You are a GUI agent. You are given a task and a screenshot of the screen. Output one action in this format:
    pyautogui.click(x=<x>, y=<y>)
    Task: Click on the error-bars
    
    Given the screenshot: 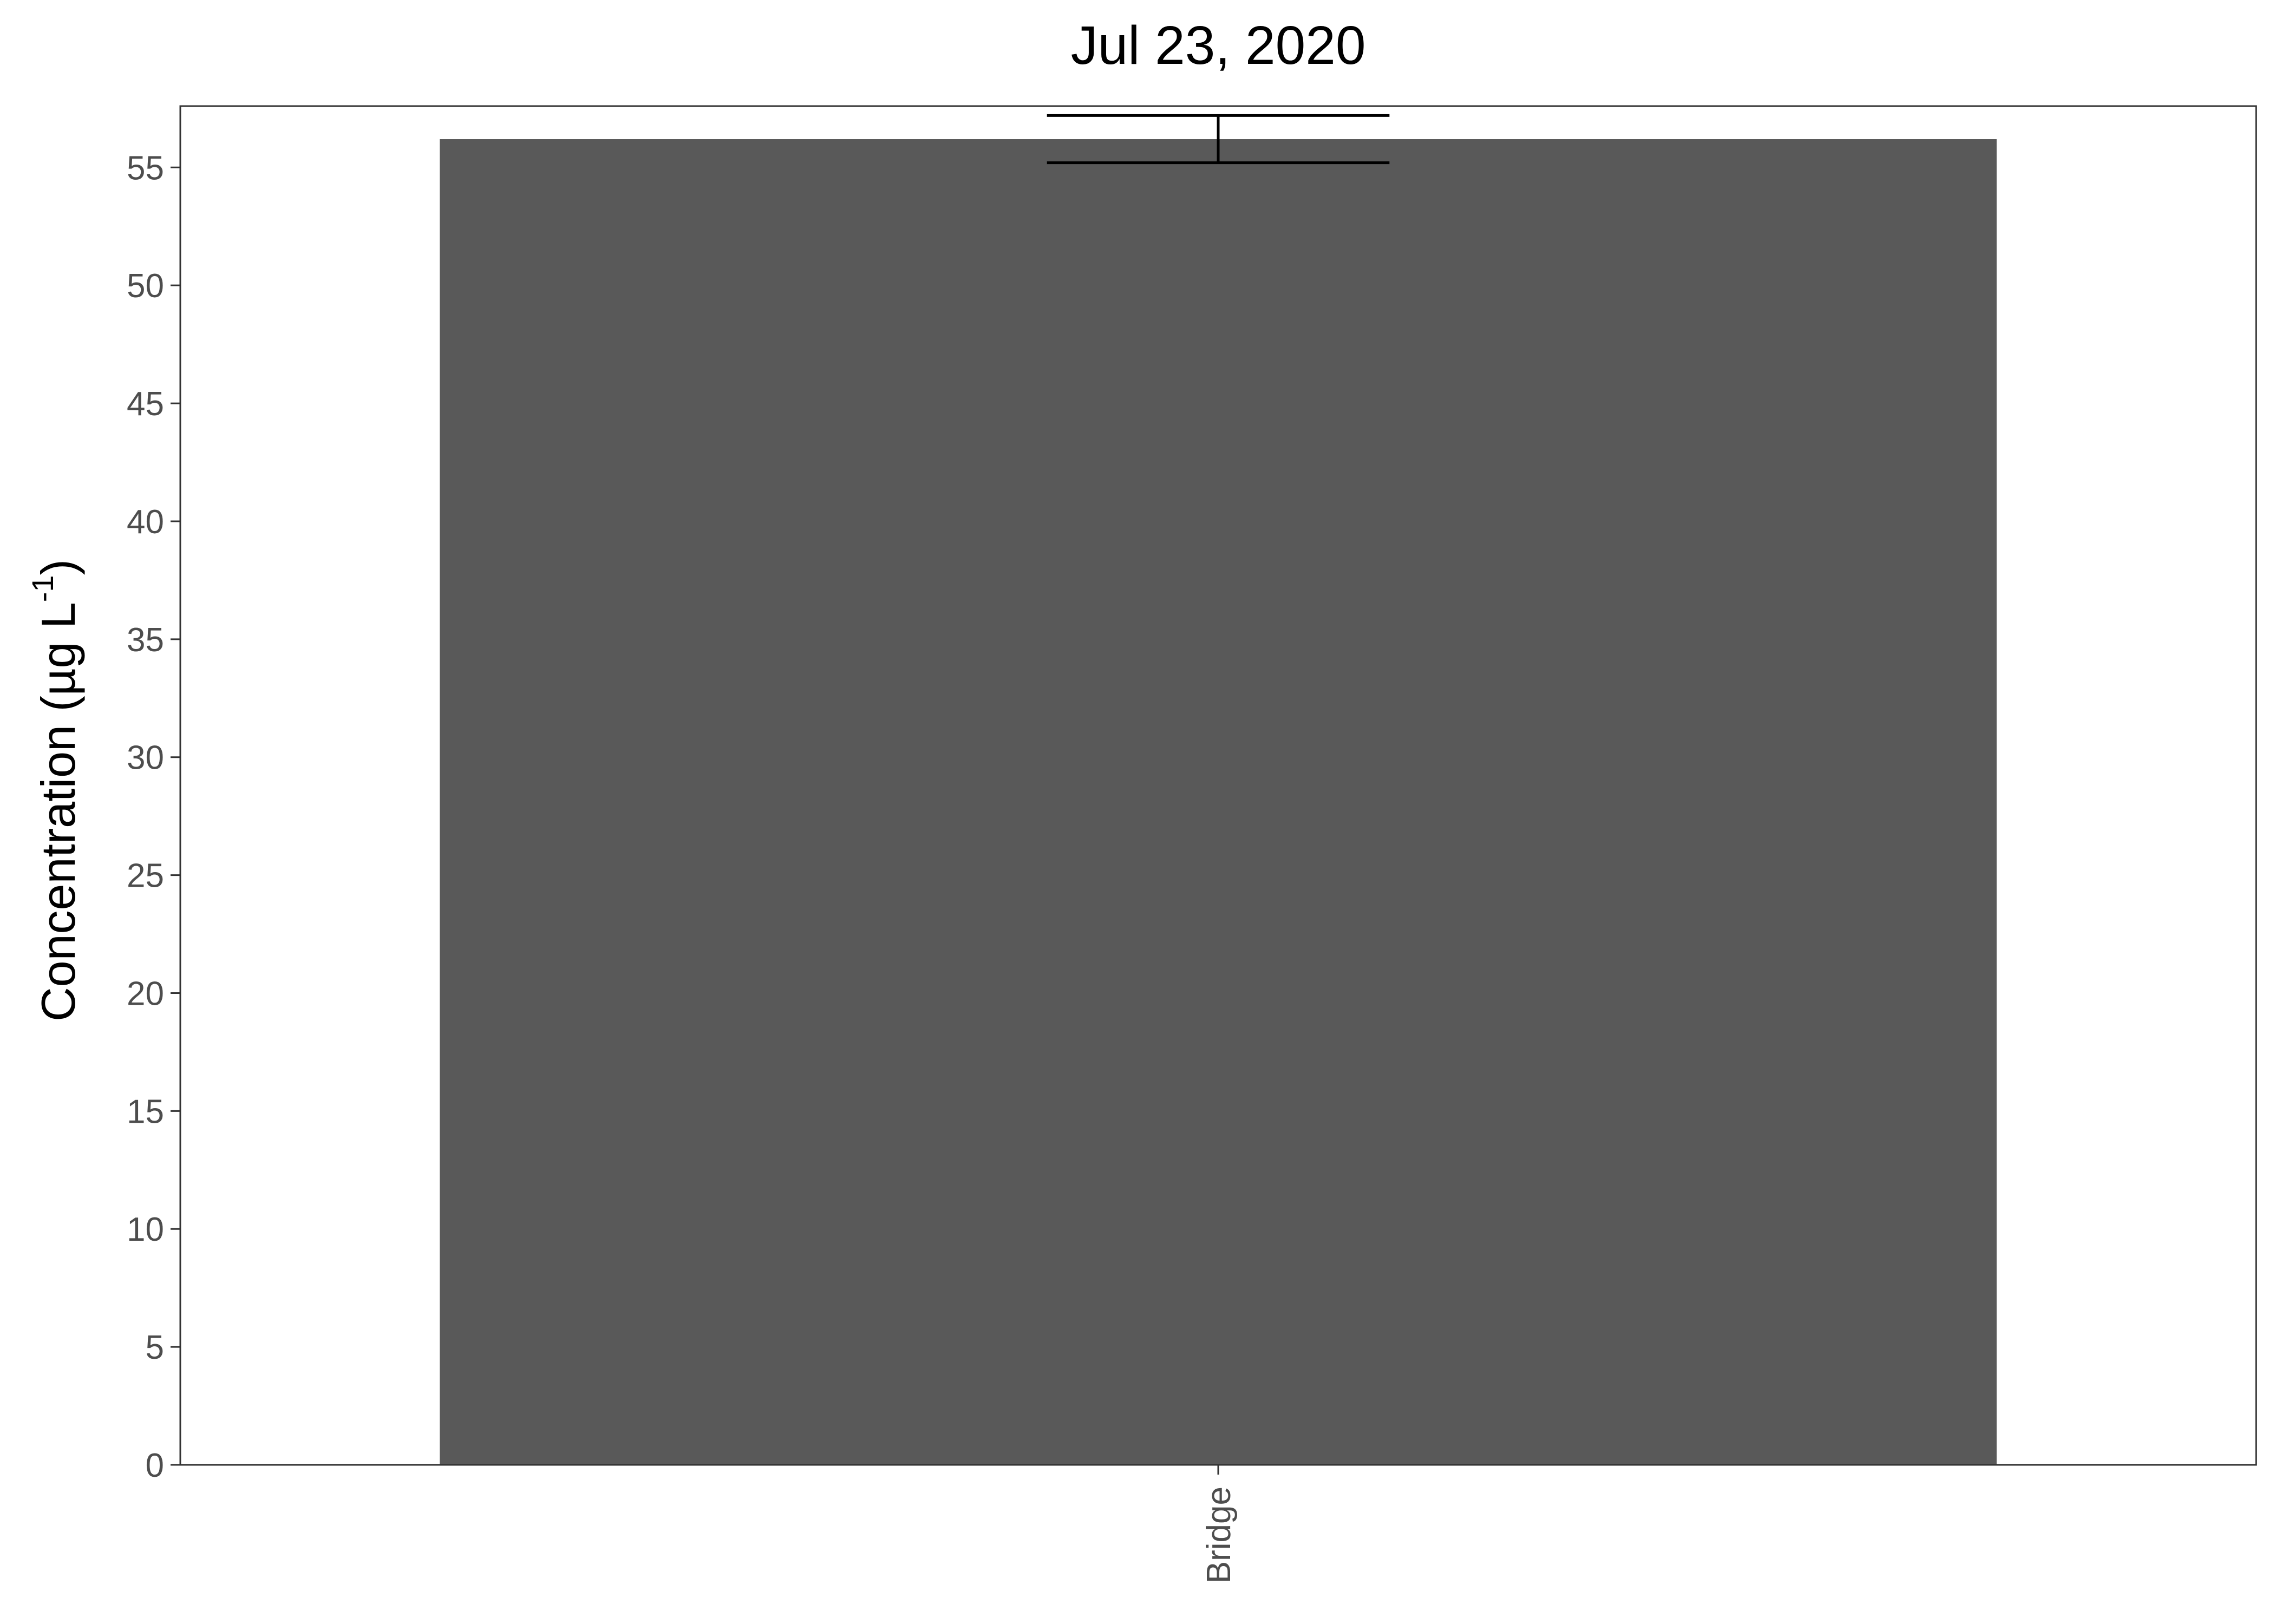 What is the action you would take?
    pyautogui.click(x=1219, y=139)
    